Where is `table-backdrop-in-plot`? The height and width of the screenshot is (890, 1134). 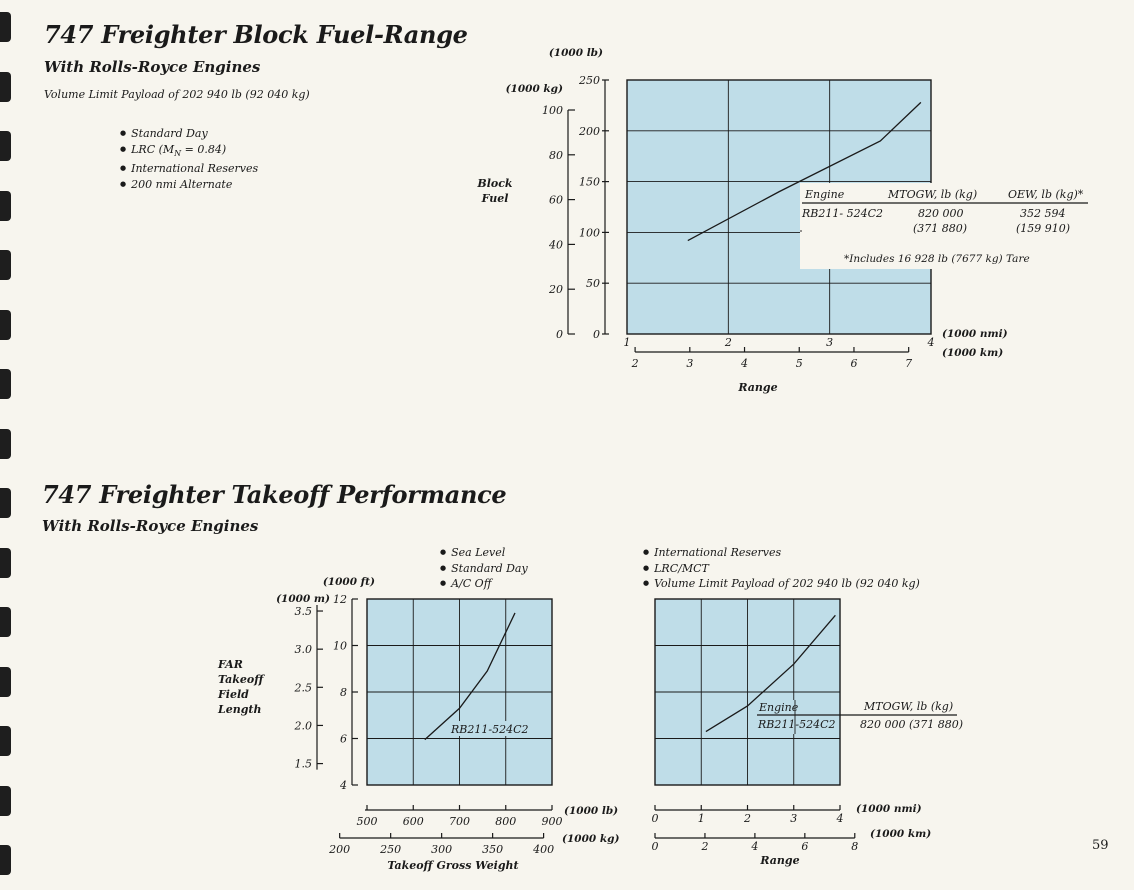
table-backdrop-in-plot is located at coordinates (797, 717).